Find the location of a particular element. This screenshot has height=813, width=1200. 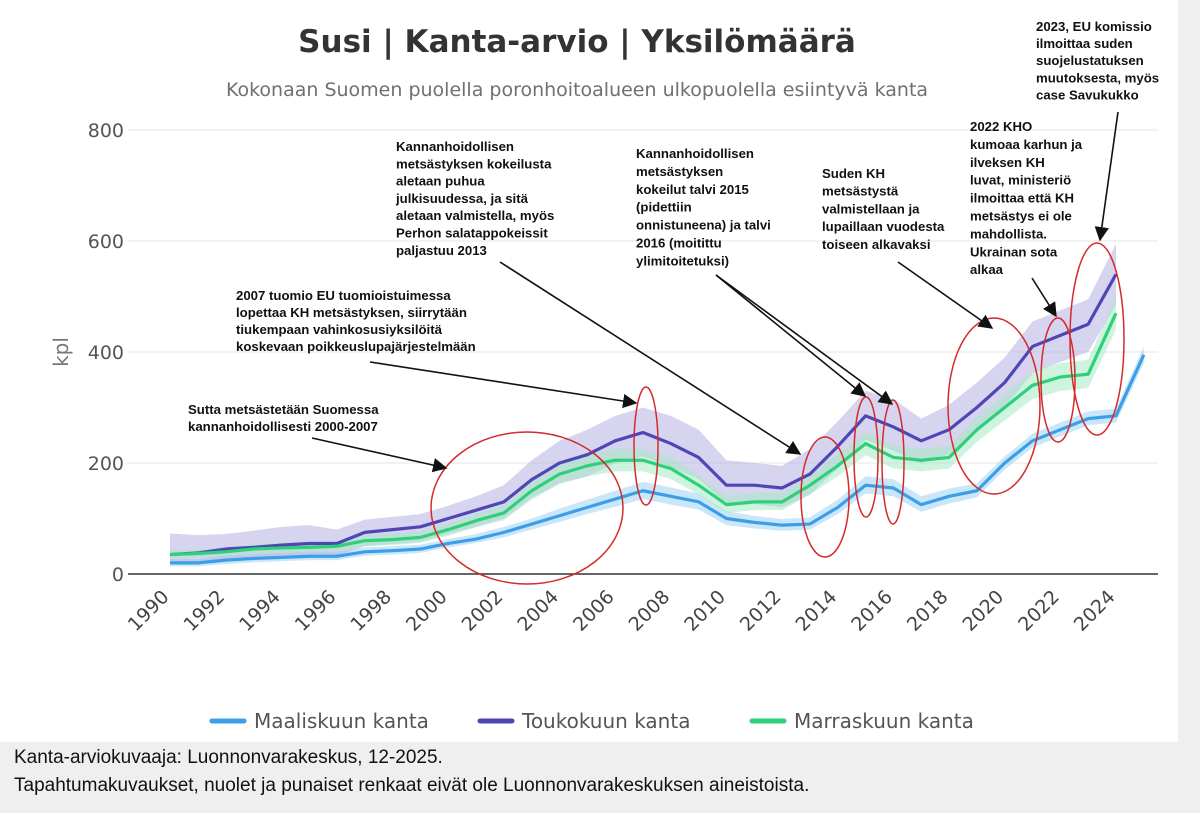

annotation-line: metsästys ei ole is located at coordinates (1021, 216).